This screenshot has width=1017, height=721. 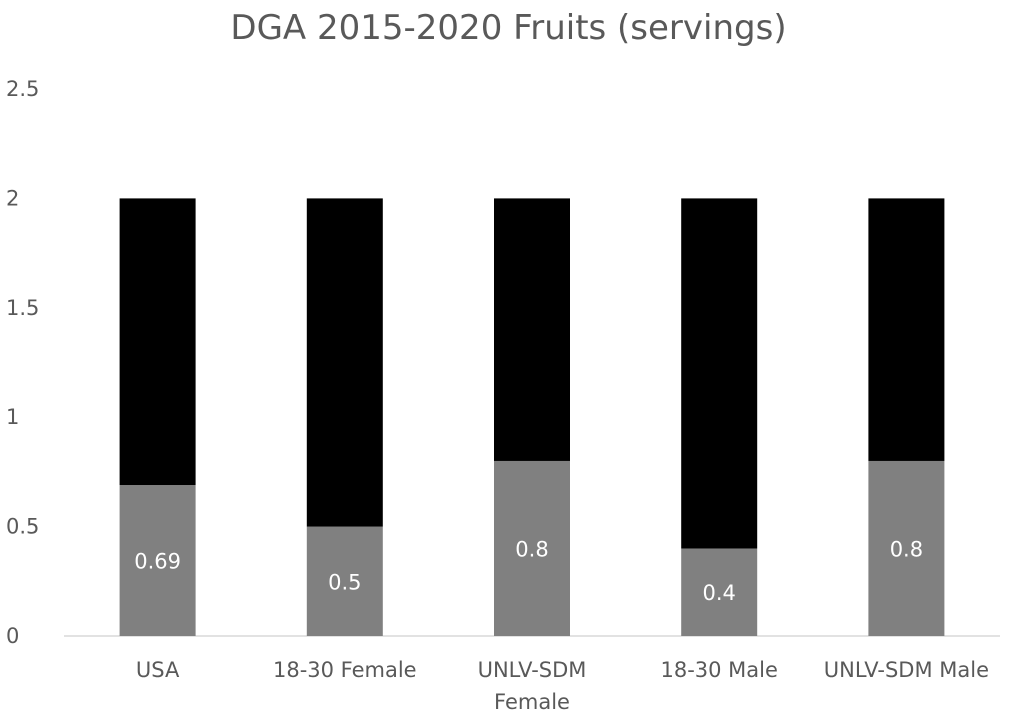 What do you see at coordinates (906, 670) in the screenshot?
I see `x-category-label: UNLV-SDM Male` at bounding box center [906, 670].